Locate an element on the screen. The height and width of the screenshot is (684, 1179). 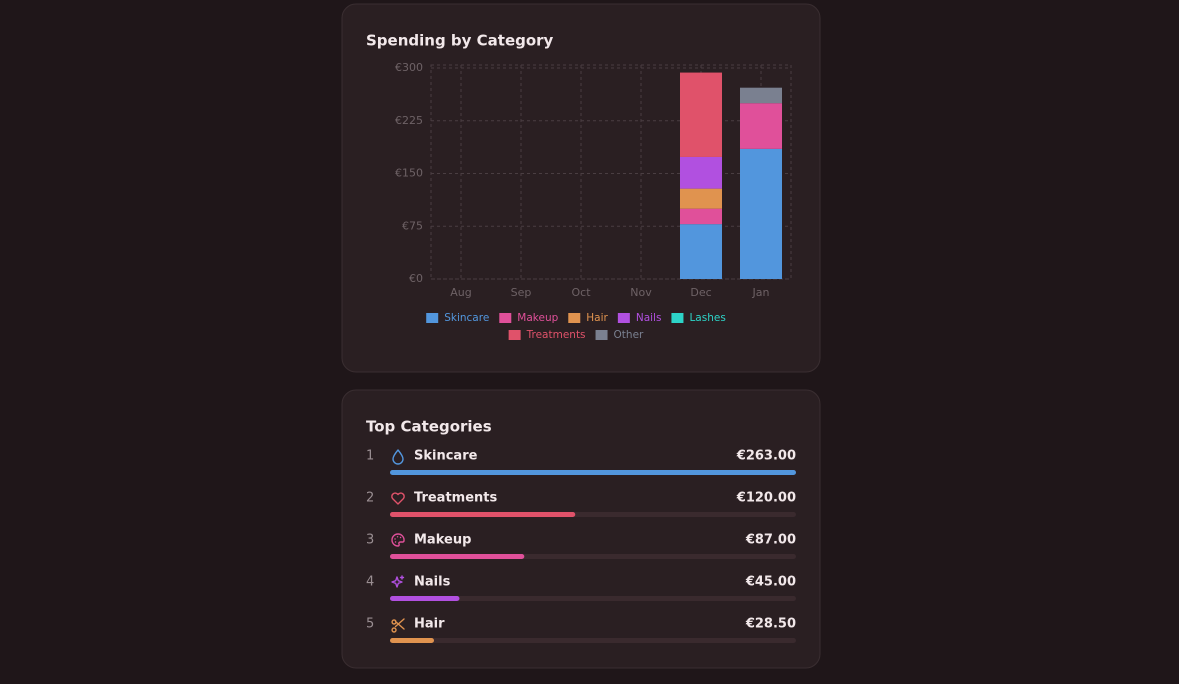
list-title: Top Categories is located at coordinates (429, 427).